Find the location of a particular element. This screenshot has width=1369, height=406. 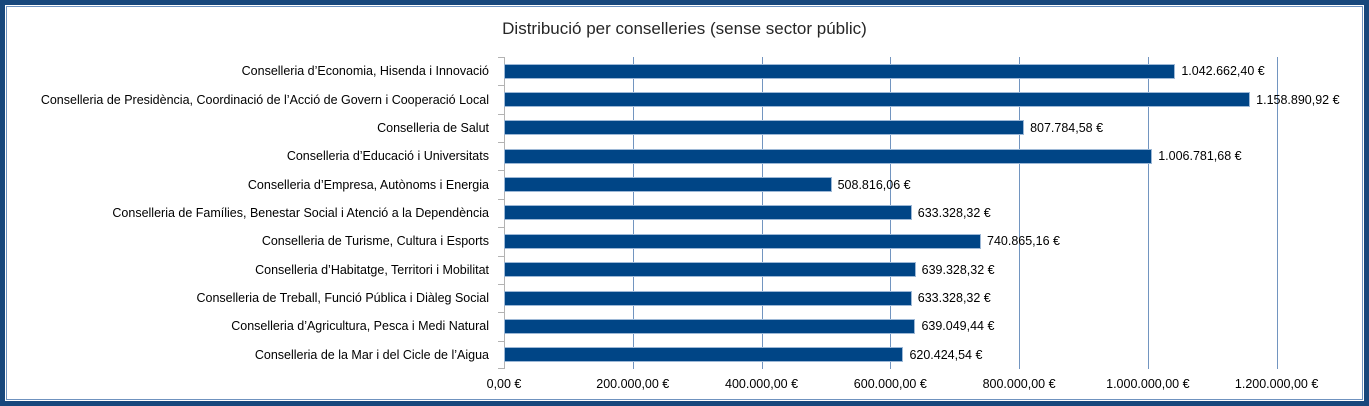

value-axis-tick-label: 800.000,00 € is located at coordinates (1019, 384).